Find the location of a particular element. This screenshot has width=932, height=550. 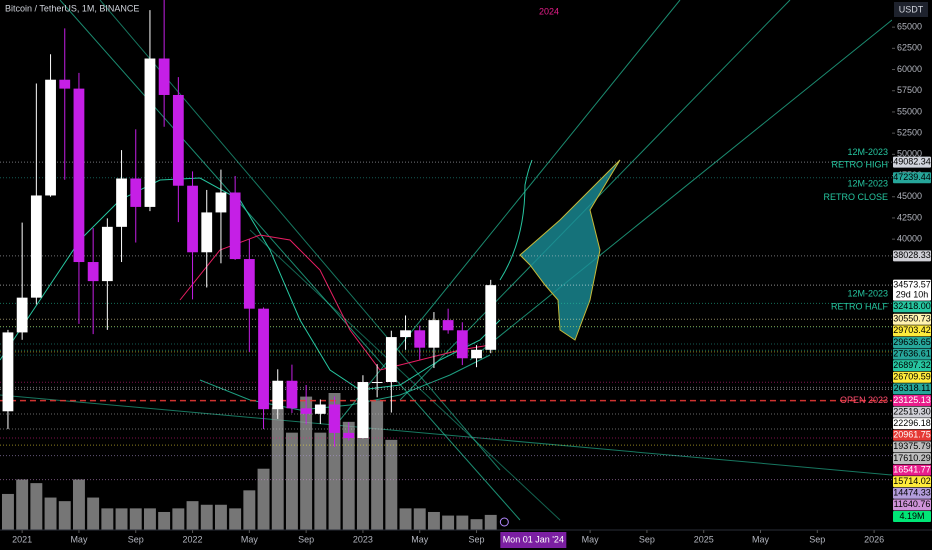

annotation: RETRO CLOSE is located at coordinates (855, 197).